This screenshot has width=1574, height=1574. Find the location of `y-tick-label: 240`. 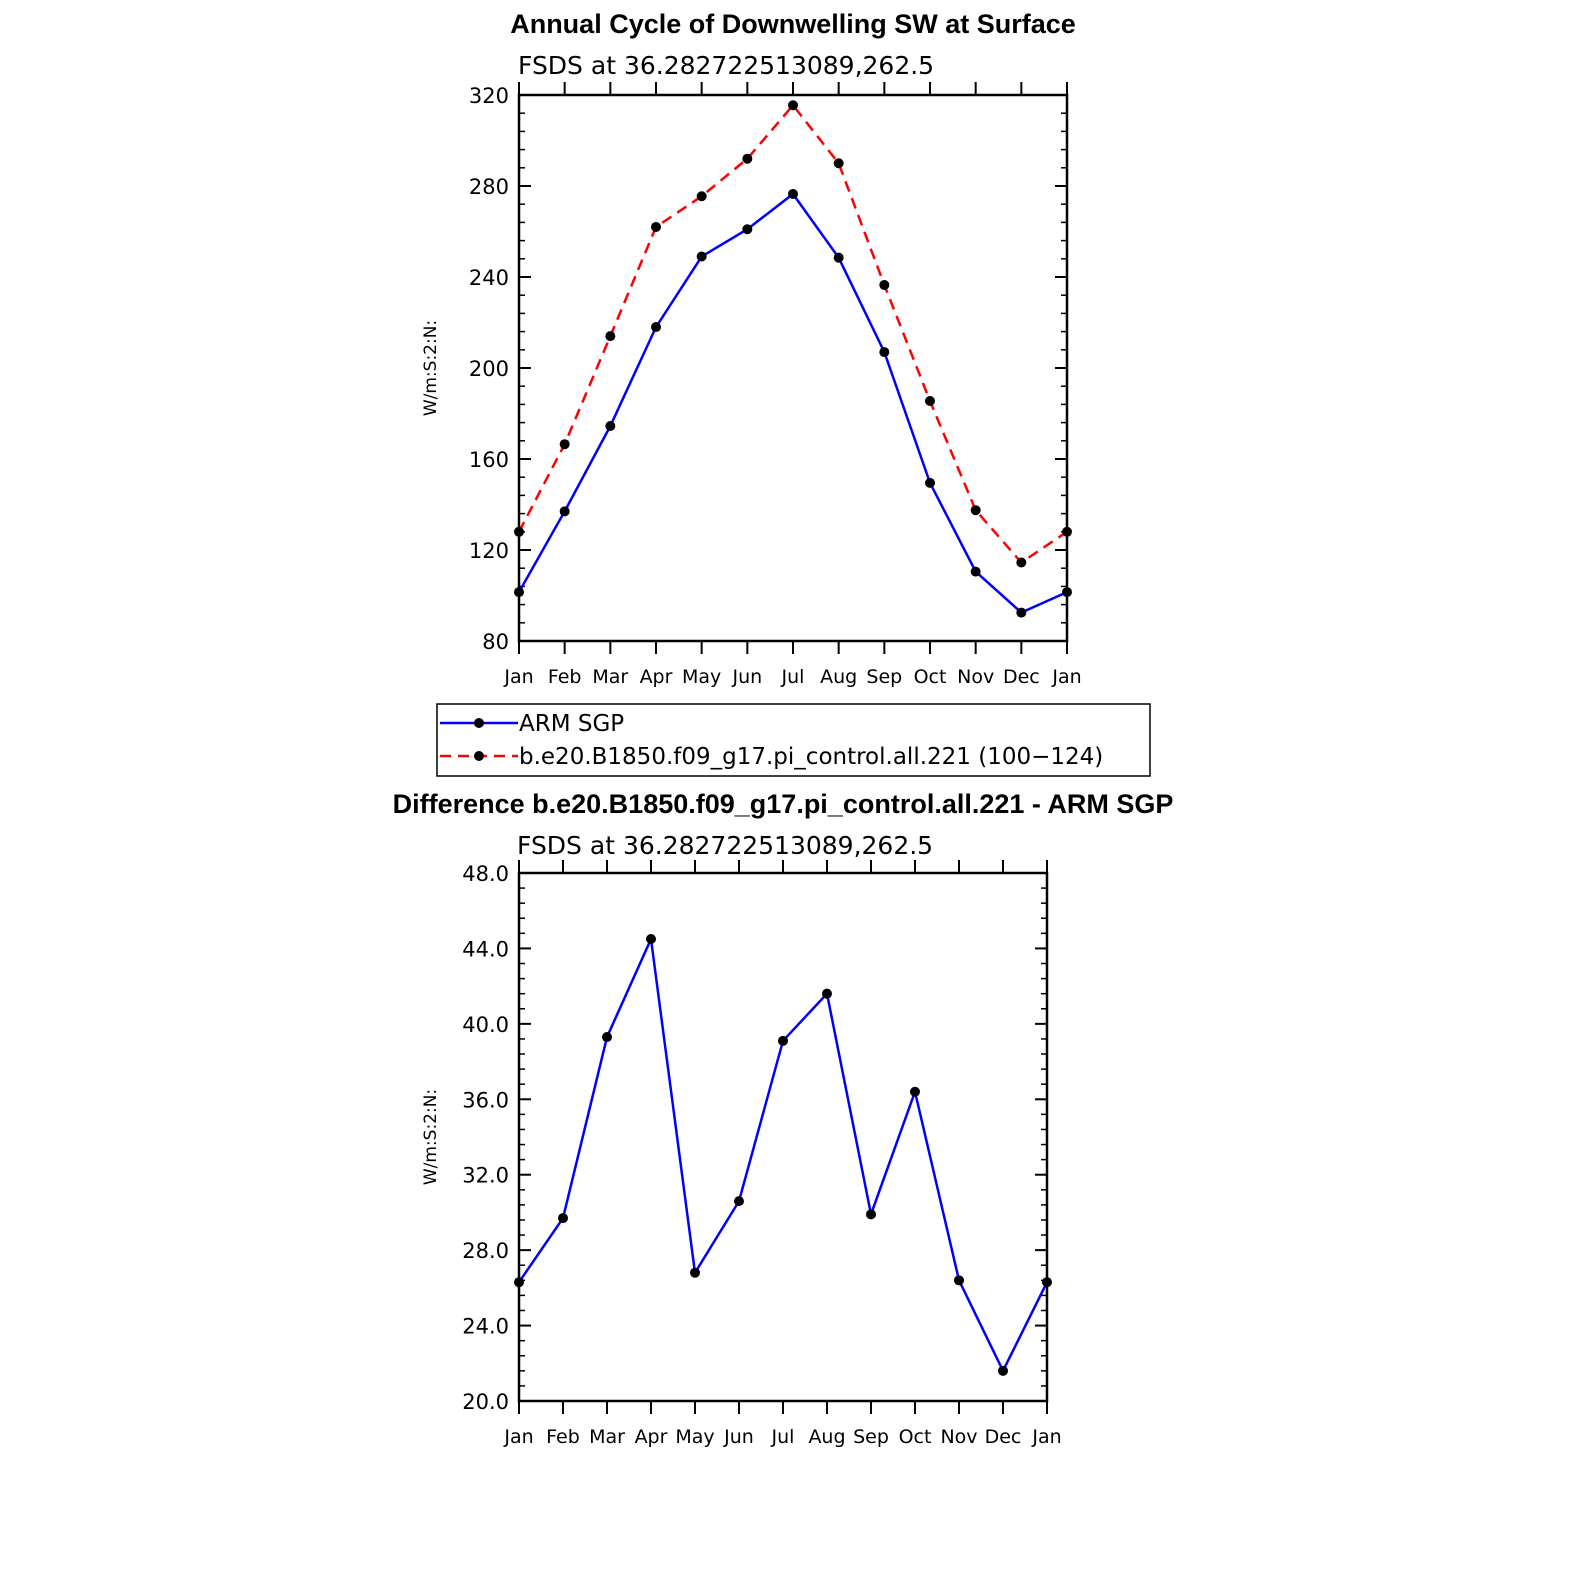

y-tick-label: 240 is located at coordinates (489, 278).